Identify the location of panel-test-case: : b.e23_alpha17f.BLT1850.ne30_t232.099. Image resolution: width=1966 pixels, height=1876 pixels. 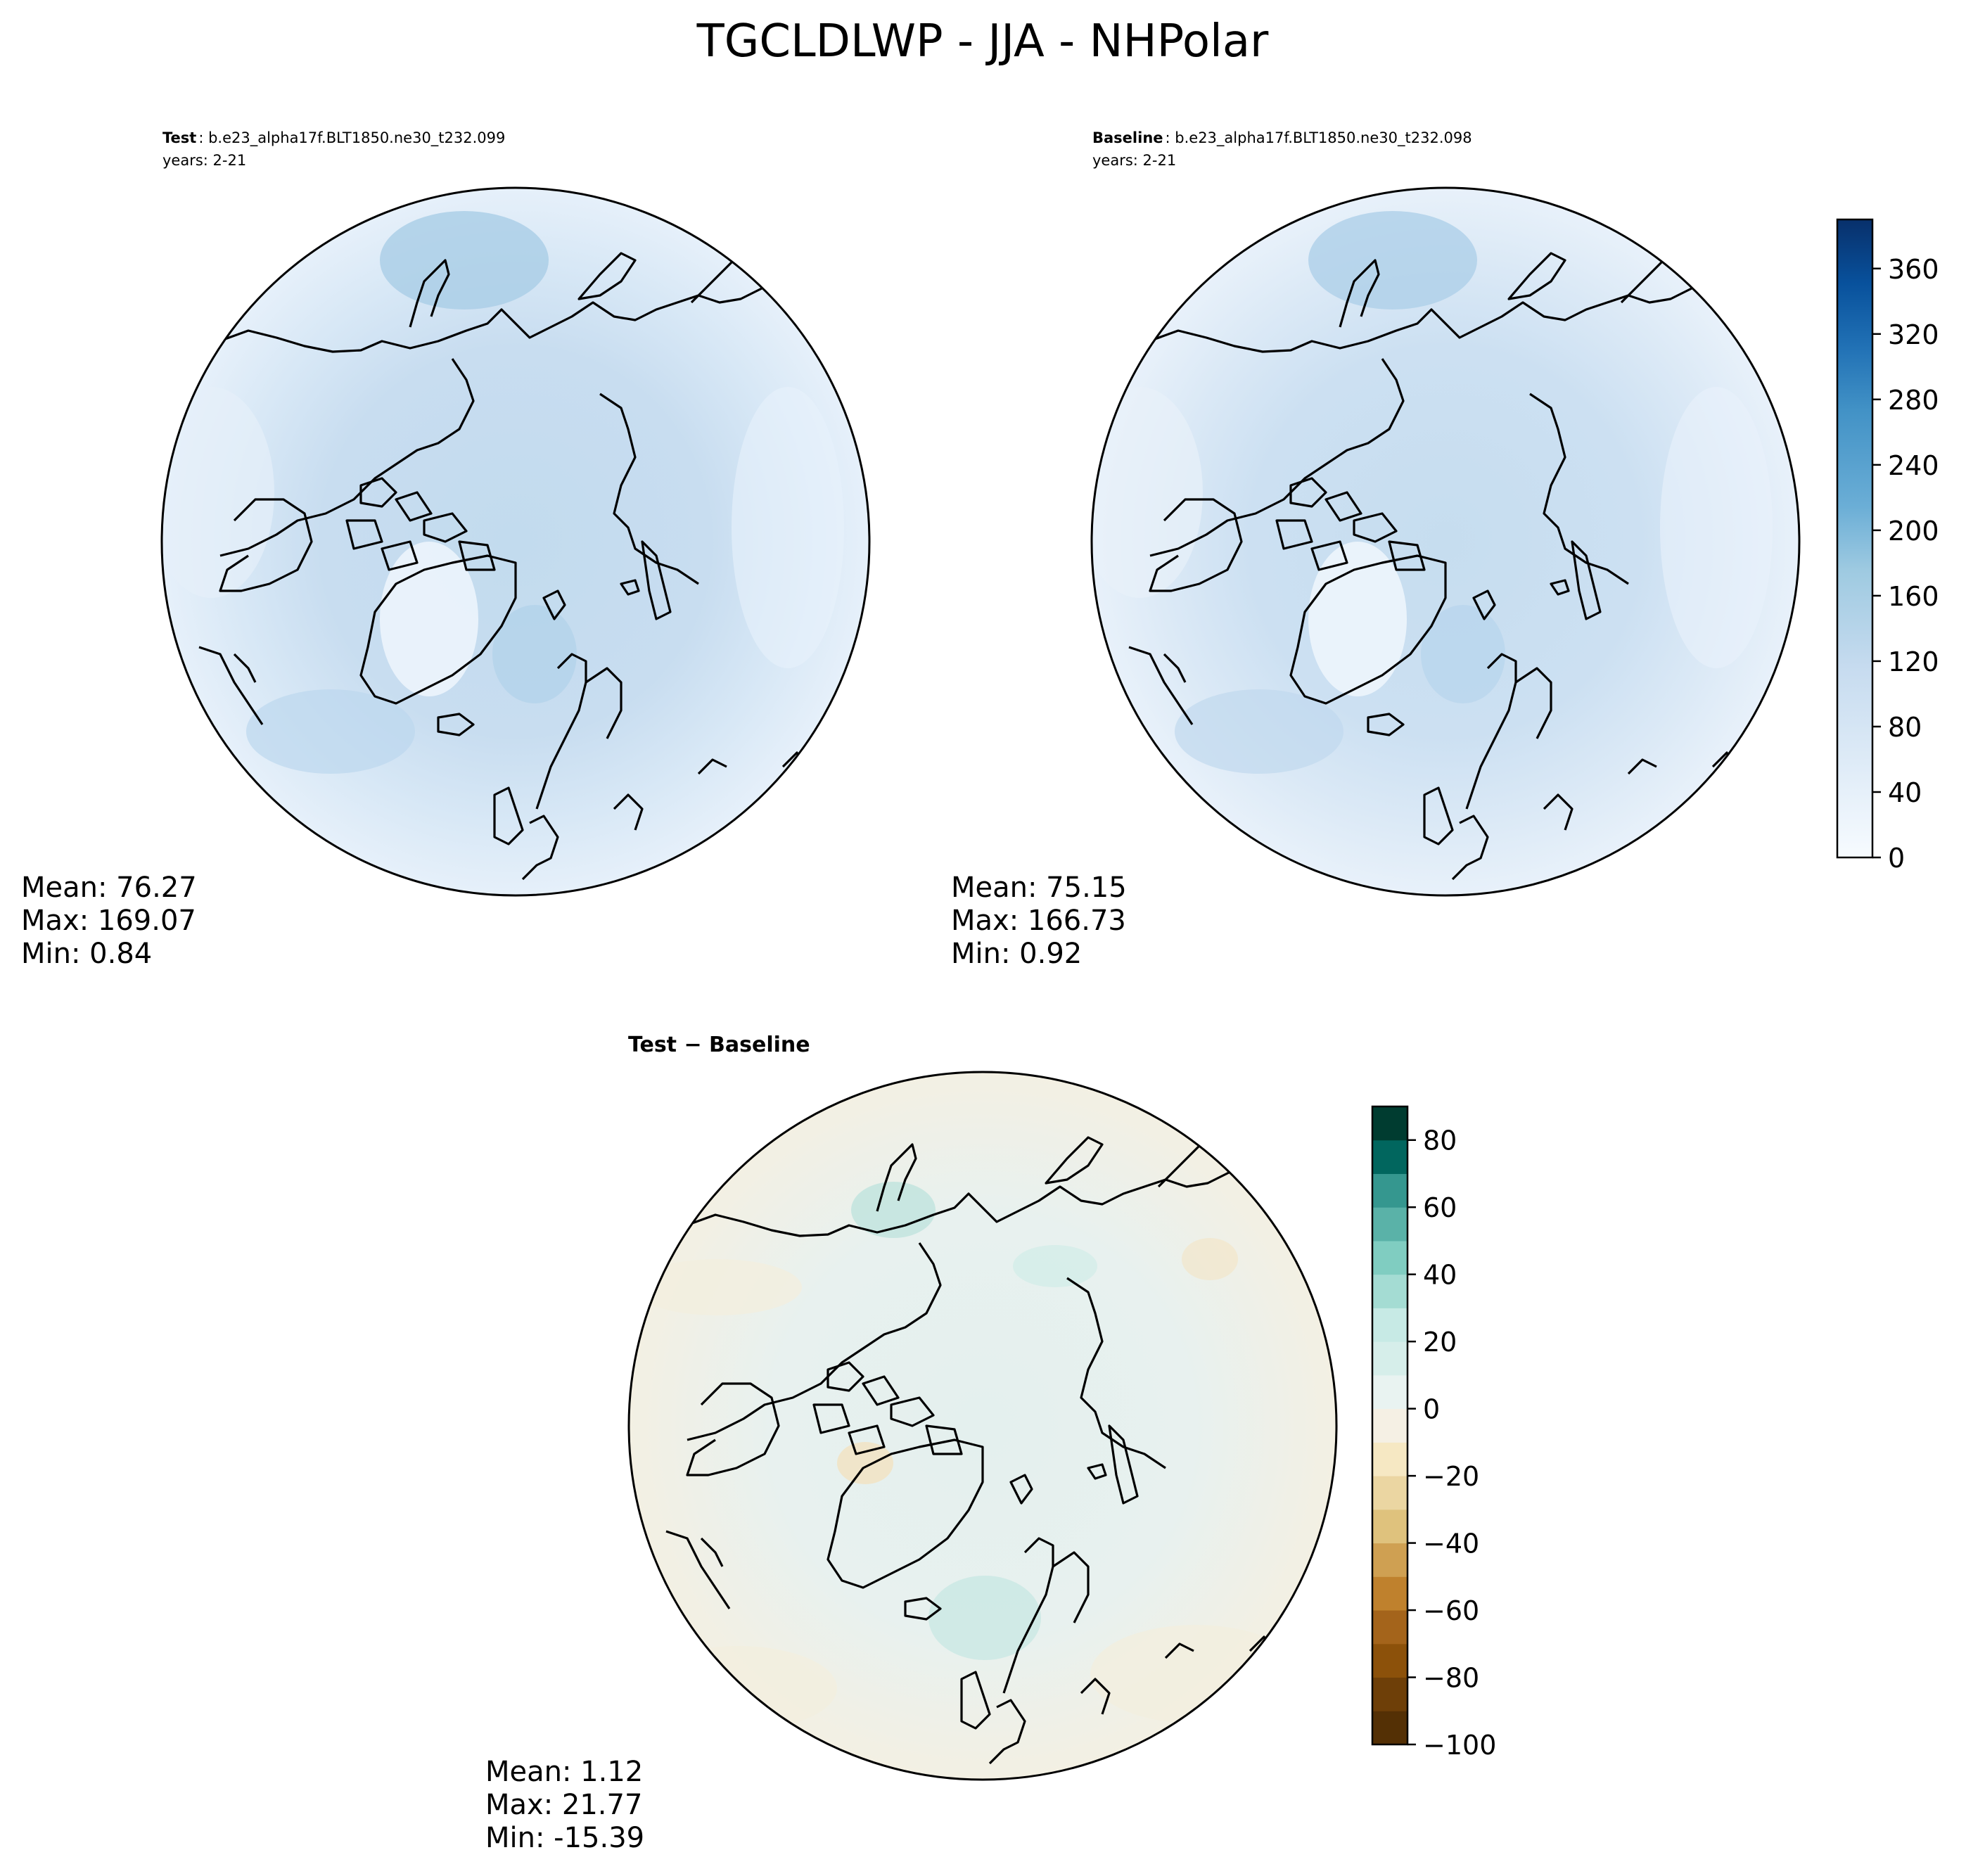
(351, 138).